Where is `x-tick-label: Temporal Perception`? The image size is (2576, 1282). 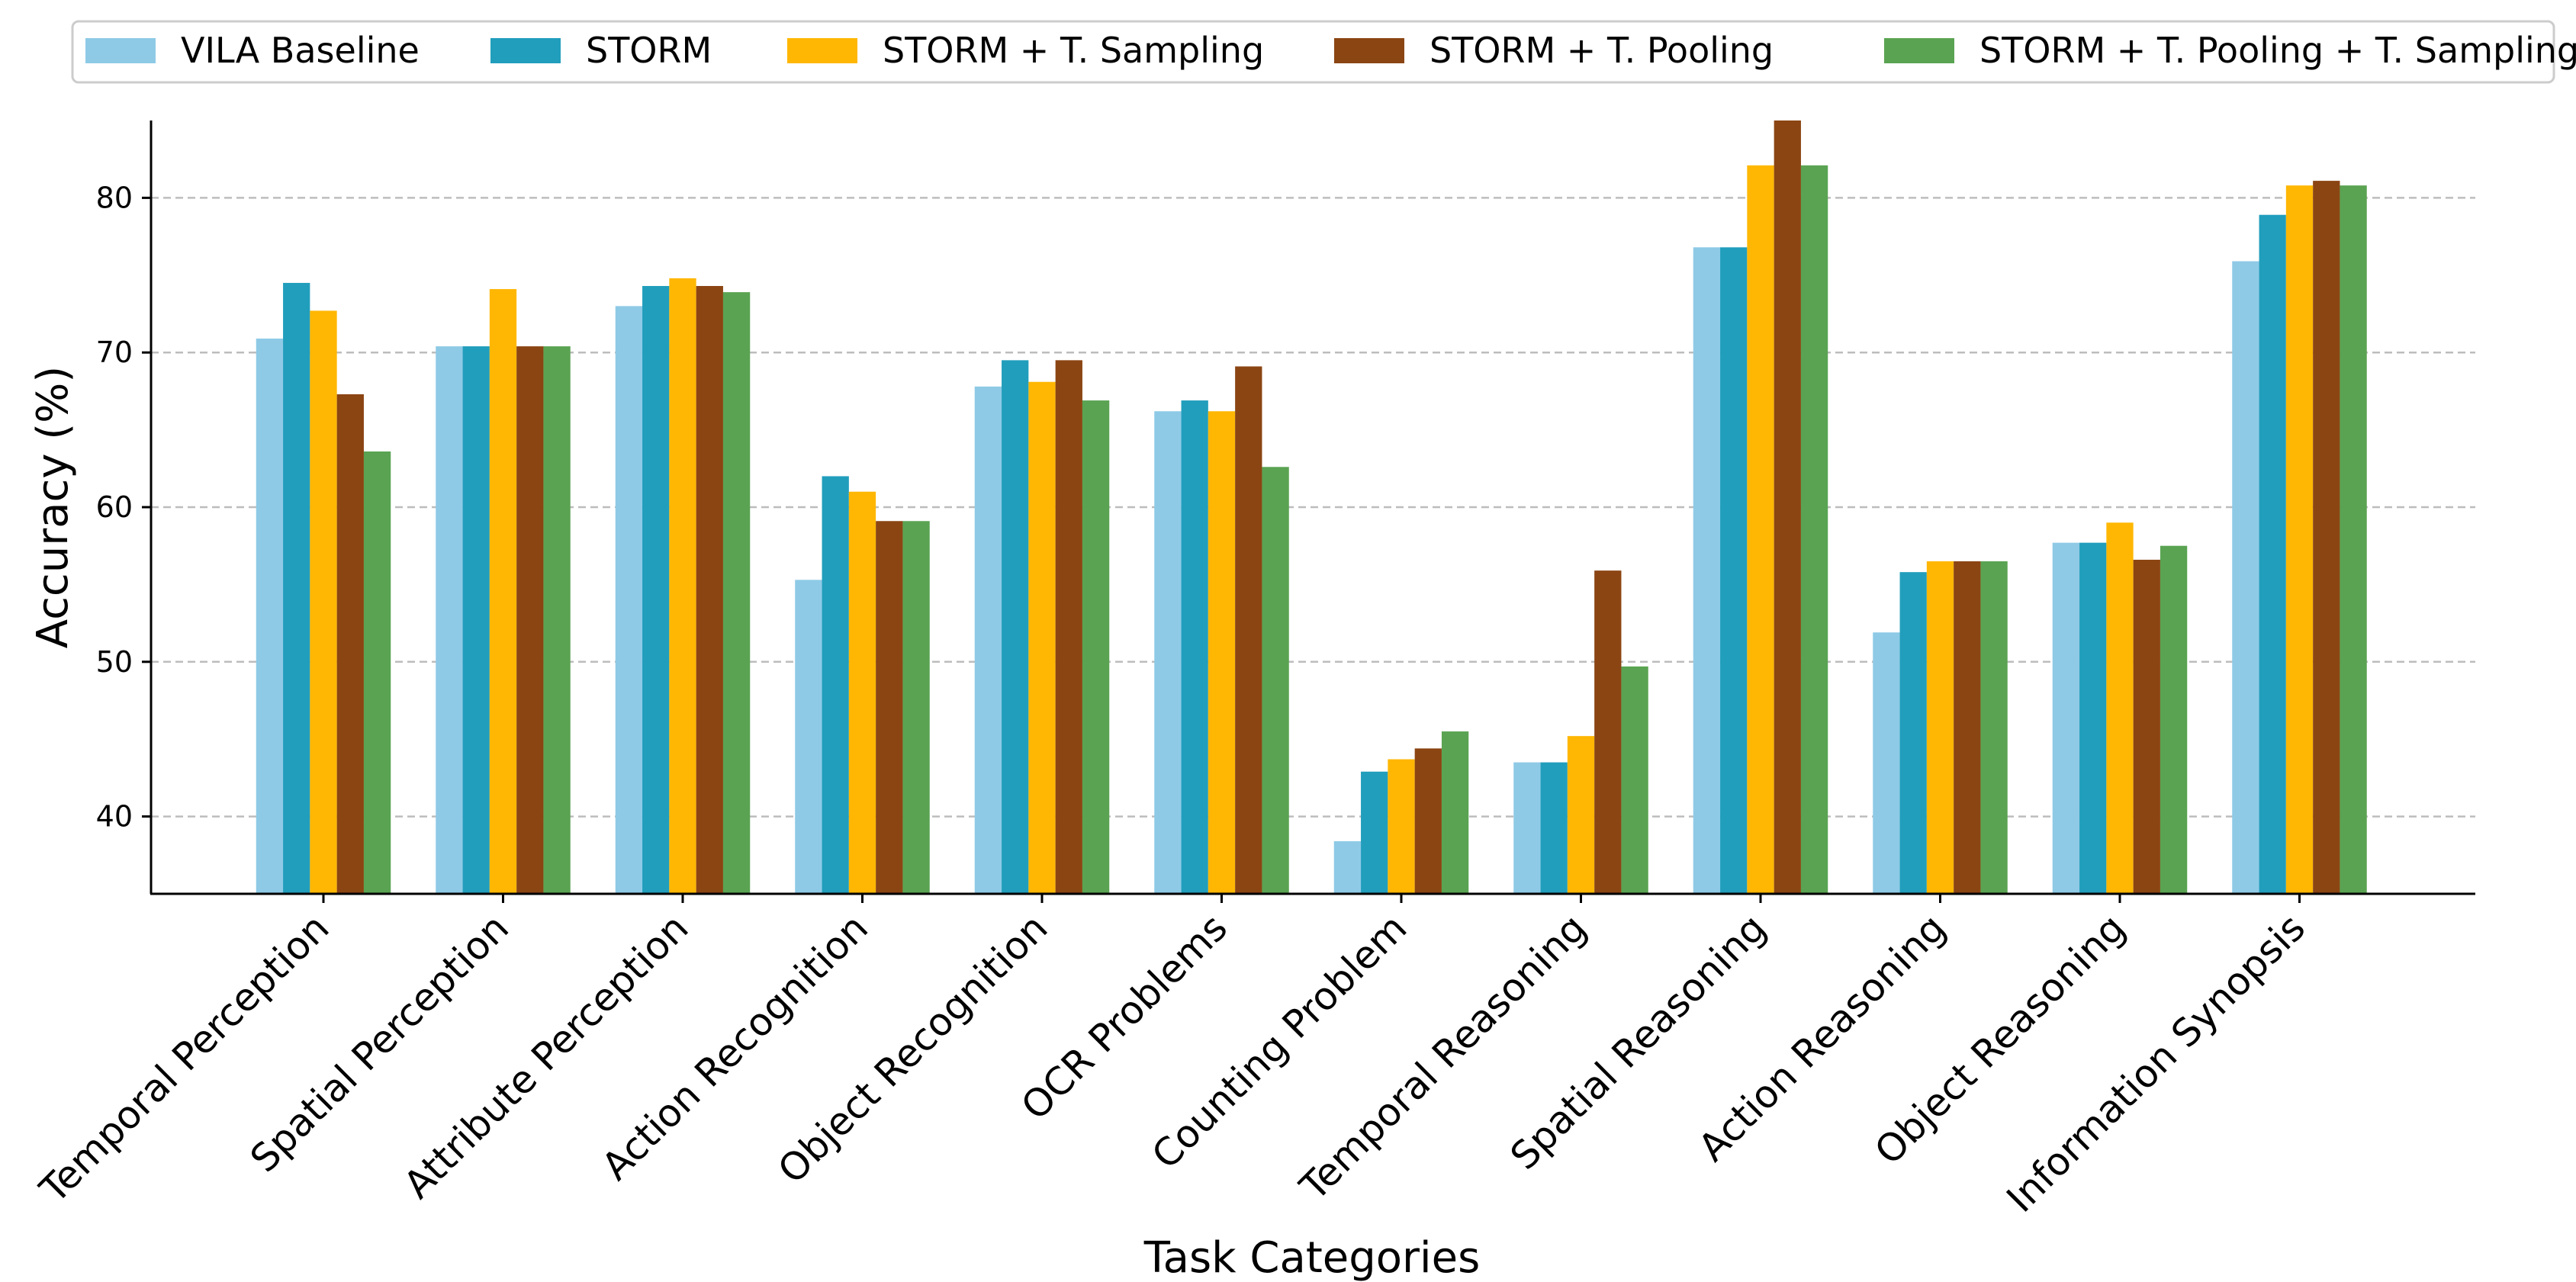
x-tick-label: Temporal Perception is located at coordinates (185, 1058).